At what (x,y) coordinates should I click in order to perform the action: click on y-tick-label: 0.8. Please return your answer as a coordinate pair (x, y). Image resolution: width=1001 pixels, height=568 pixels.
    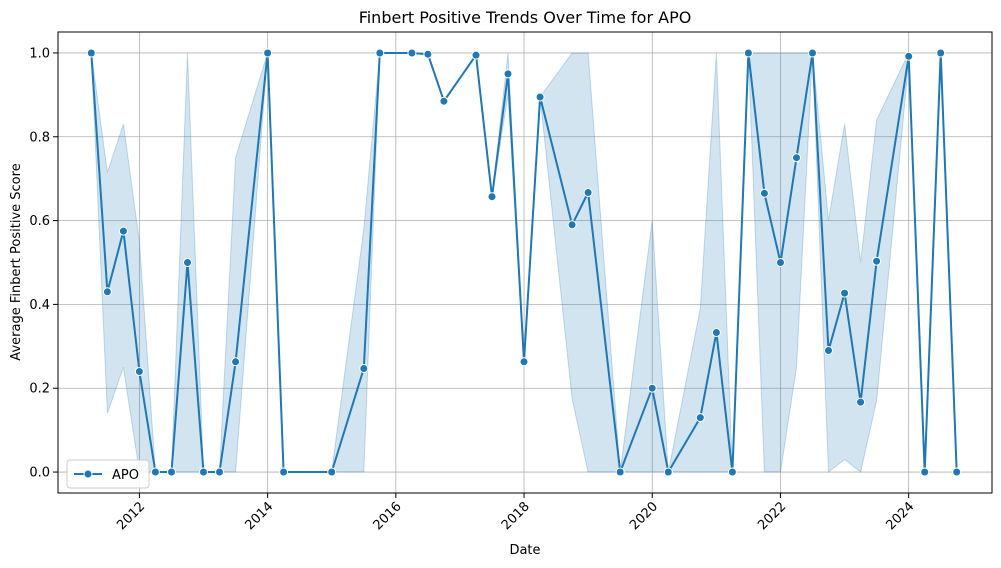
    Looking at the image, I should click on (39, 137).